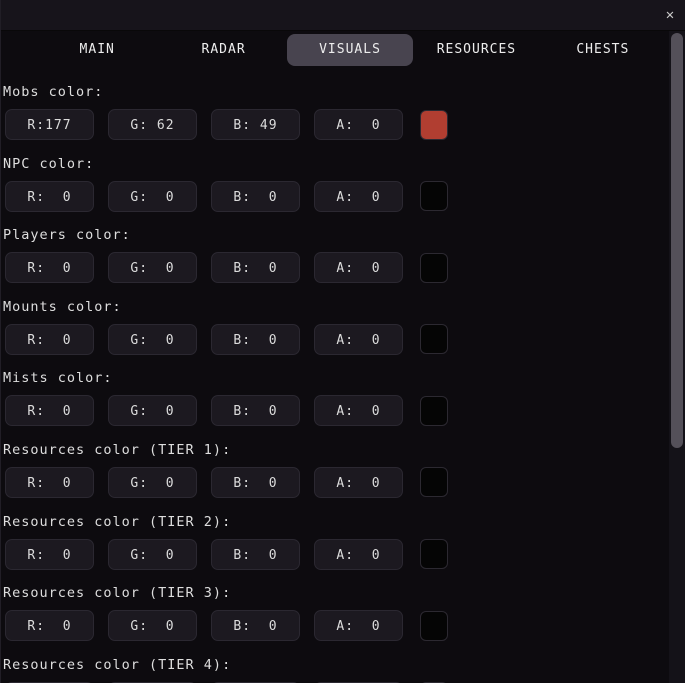 The height and width of the screenshot is (683, 685). What do you see at coordinates (434, 554) in the screenshot?
I see `tier2-color-swatch` at bounding box center [434, 554].